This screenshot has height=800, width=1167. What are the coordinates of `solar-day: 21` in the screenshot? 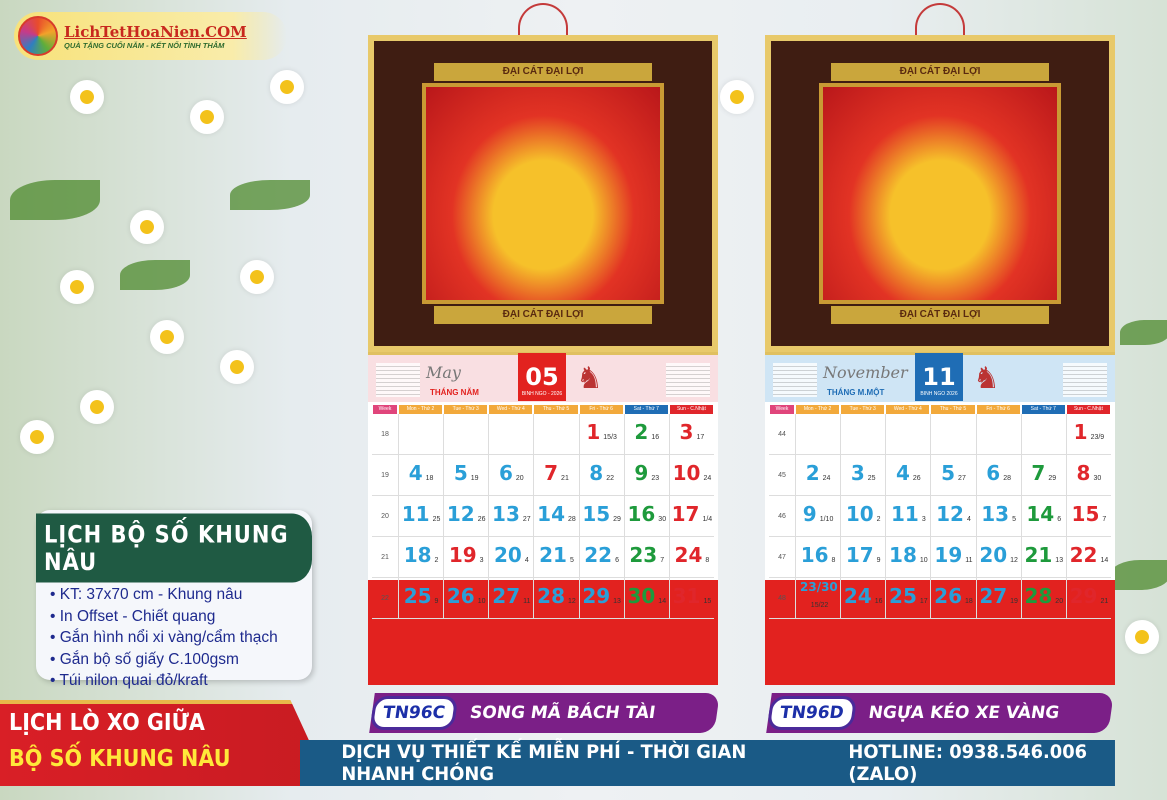 It's located at (1038, 555).